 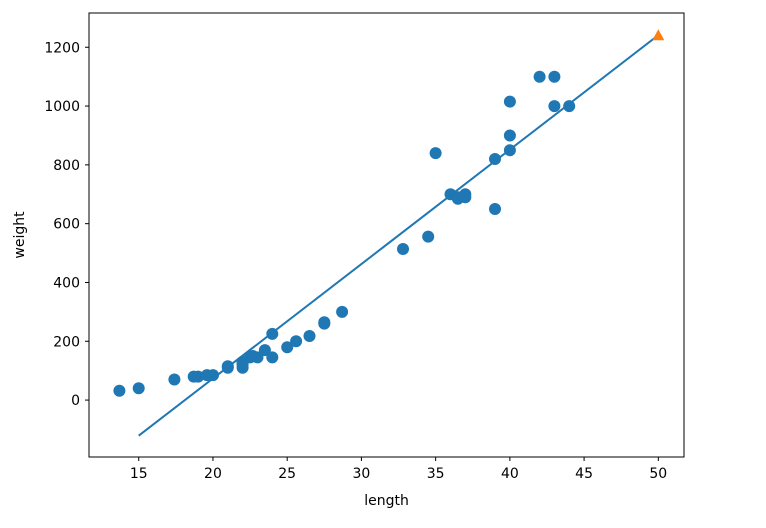 What do you see at coordinates (584, 474) in the screenshot?
I see `x-tick-label: 45` at bounding box center [584, 474].